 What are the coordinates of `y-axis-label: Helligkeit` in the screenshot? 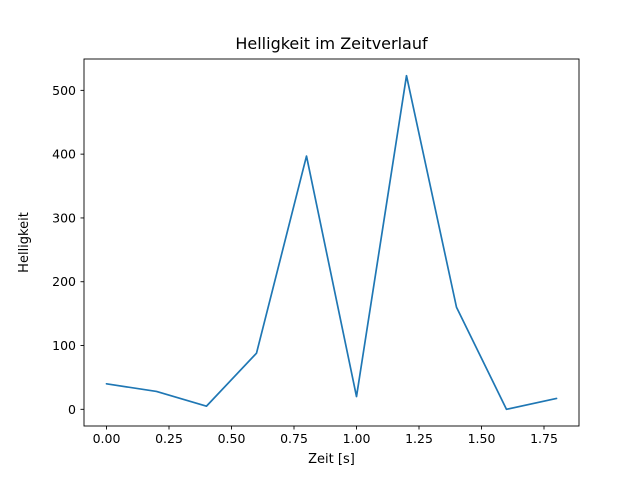 It's located at (24, 242).